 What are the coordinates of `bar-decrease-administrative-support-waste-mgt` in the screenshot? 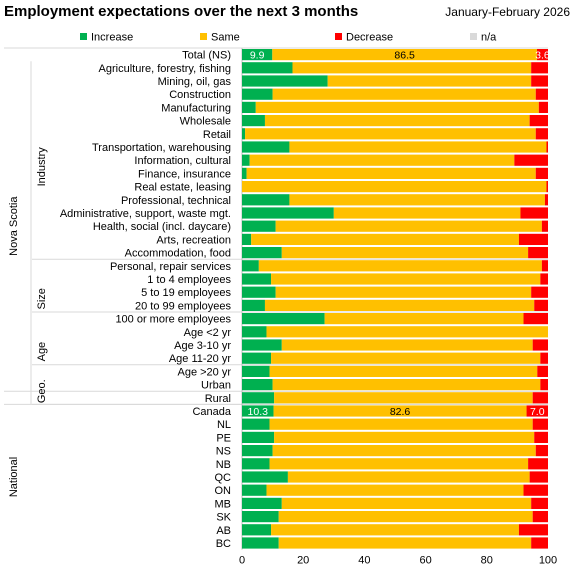 It's located at (534, 213).